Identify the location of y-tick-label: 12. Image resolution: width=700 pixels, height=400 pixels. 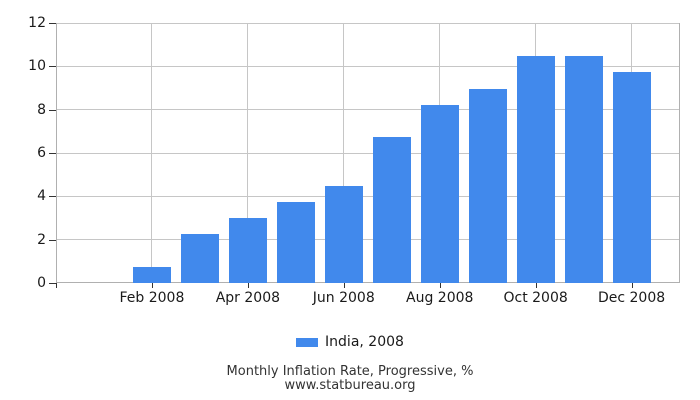
(37, 23).